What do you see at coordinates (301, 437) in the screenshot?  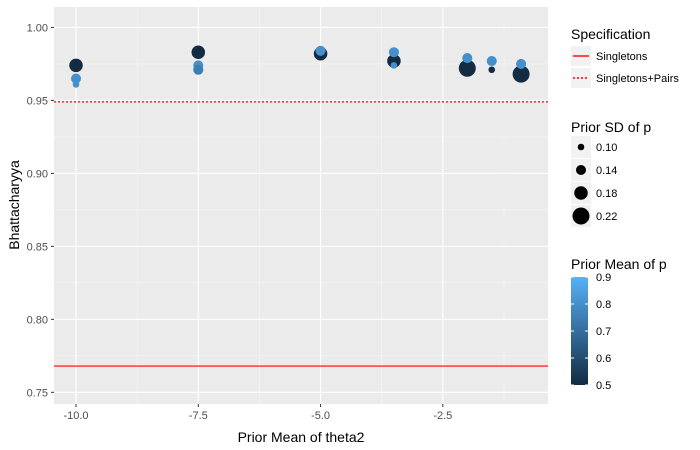 I see `x-axis-title: Prior Mean of theta2` at bounding box center [301, 437].